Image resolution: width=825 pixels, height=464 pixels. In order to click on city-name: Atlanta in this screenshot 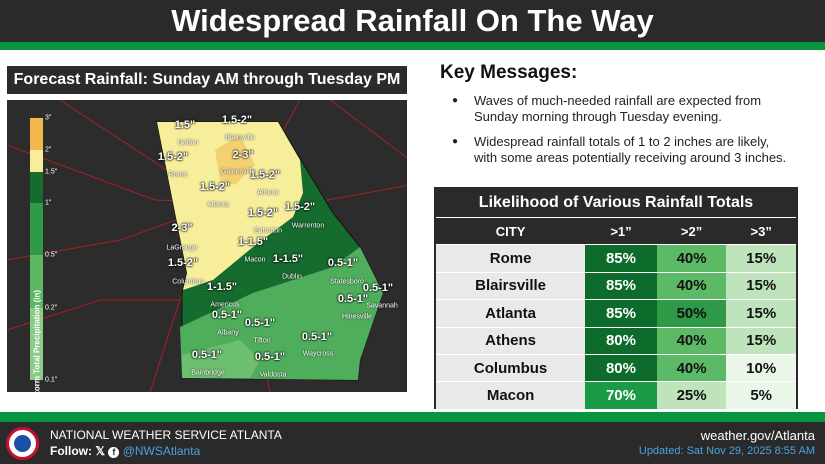, I will do `click(511, 313)`.